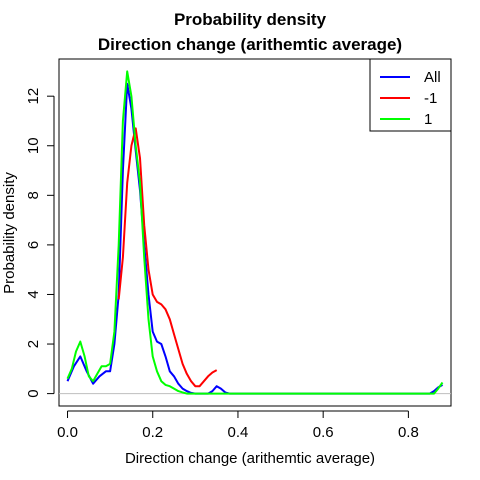  I want to click on x-axis-label: Direction change (arithemtic average), so click(250, 458).